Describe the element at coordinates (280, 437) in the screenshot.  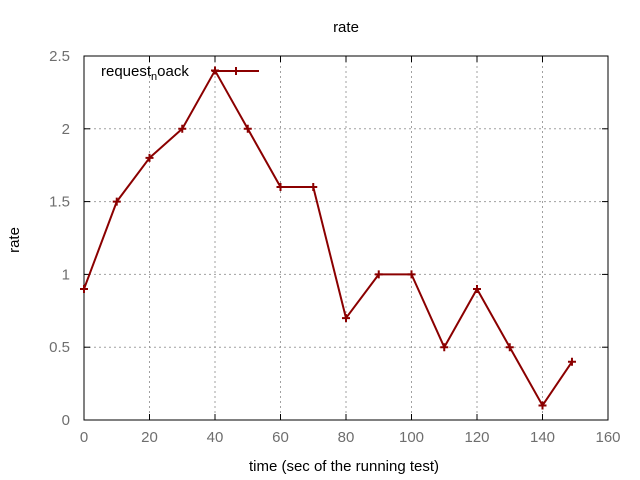
I see `x-tick-label: 60` at that location.